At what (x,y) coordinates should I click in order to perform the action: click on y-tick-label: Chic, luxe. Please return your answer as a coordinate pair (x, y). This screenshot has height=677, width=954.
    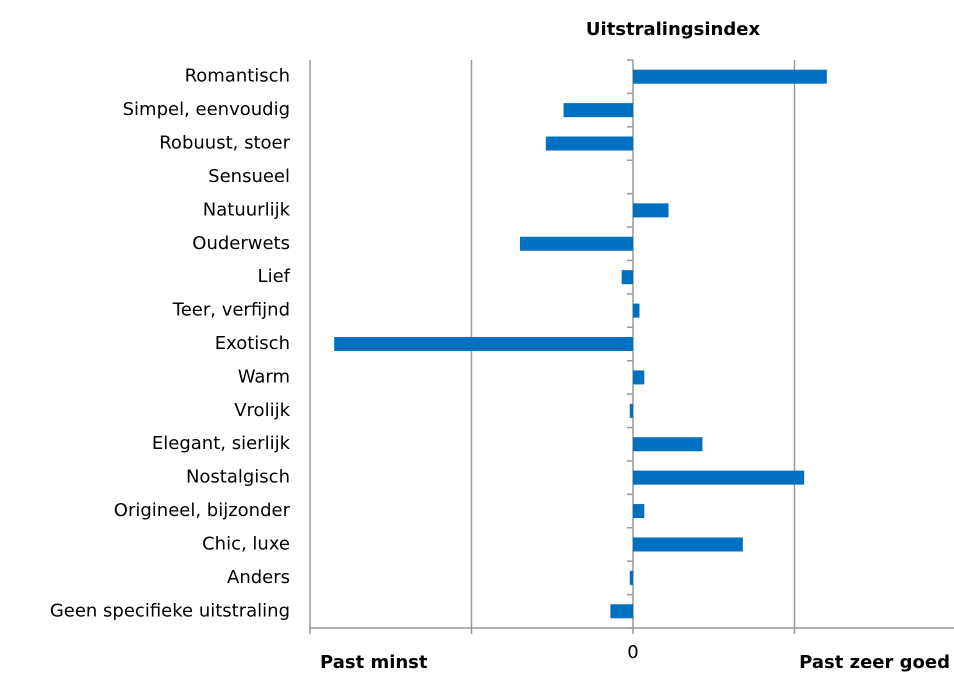
    Looking at the image, I should click on (246, 543).